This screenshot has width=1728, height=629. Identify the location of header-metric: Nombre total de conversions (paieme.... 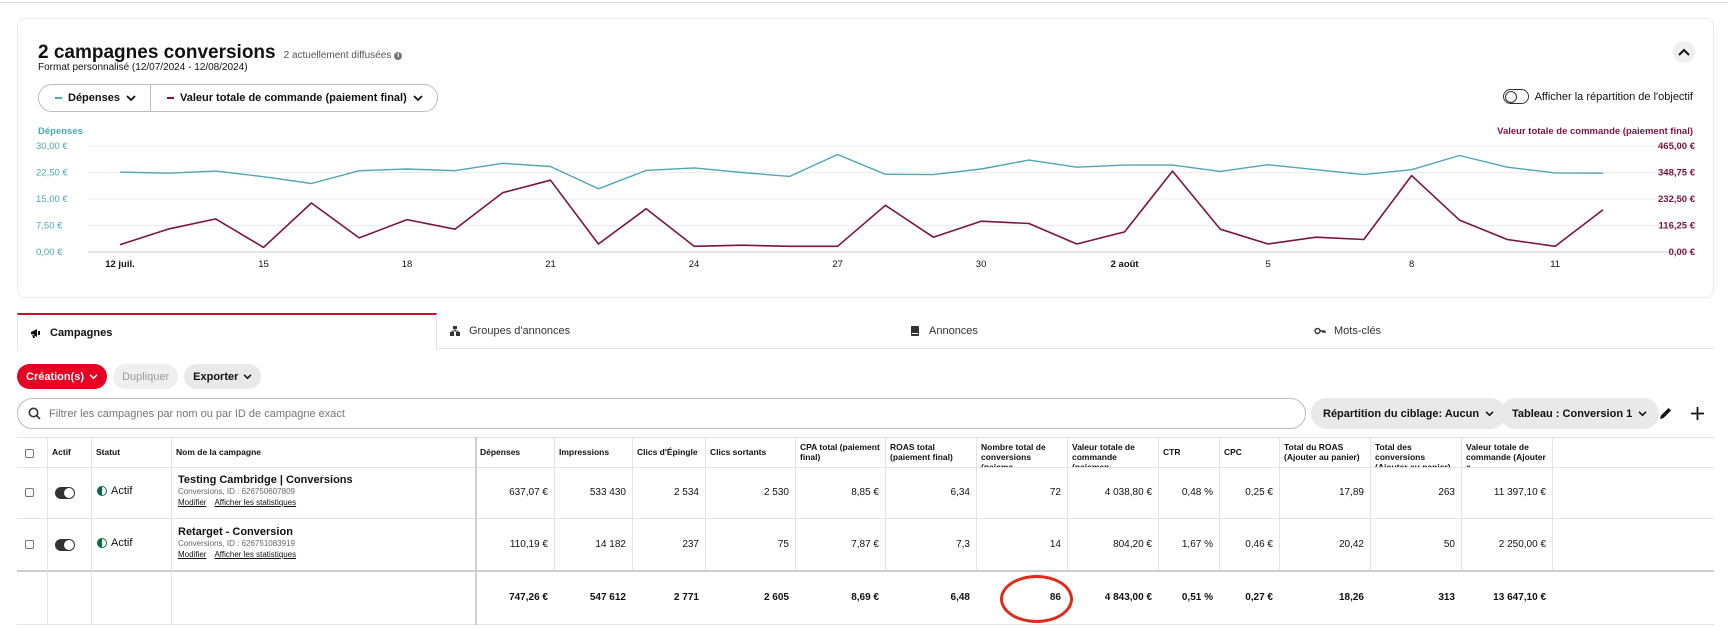
(1013, 454).